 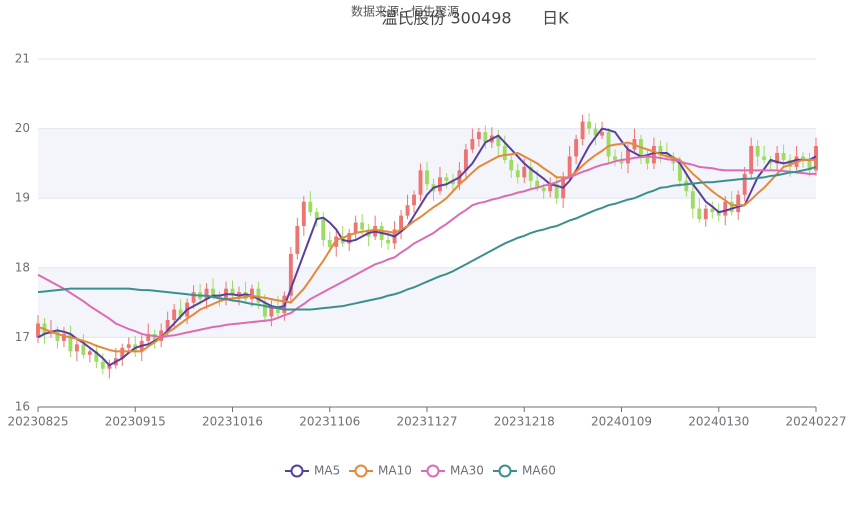 What do you see at coordinates (22, 407) in the screenshot?
I see `y-tick-label: 16` at bounding box center [22, 407].